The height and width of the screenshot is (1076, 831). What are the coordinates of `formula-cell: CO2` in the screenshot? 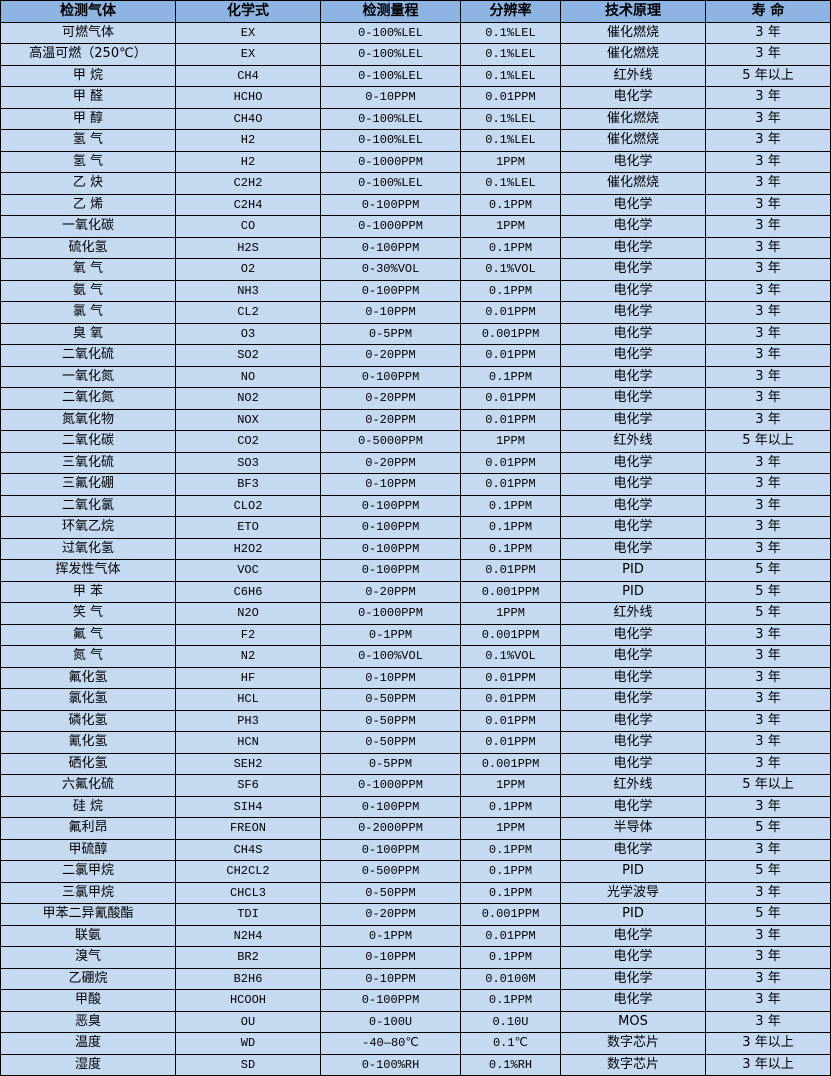 It's located at (248, 441).